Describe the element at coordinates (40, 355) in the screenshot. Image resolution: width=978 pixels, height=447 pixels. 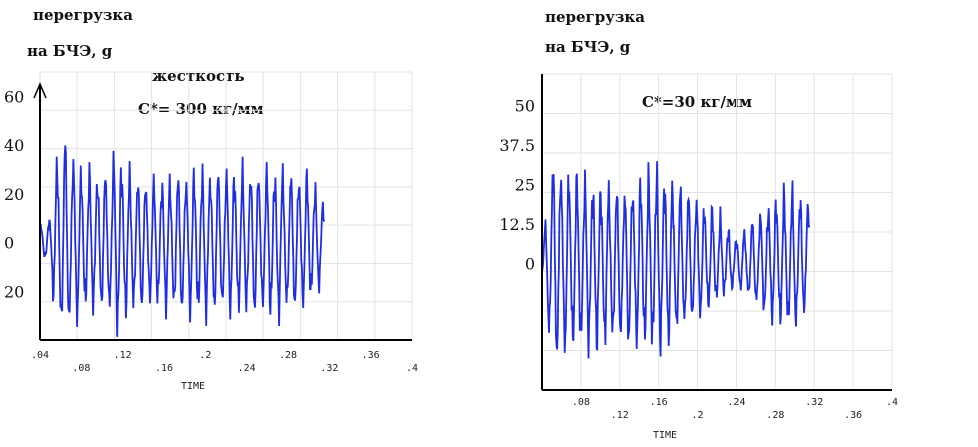
I see `x-tick-label: .04` at that location.